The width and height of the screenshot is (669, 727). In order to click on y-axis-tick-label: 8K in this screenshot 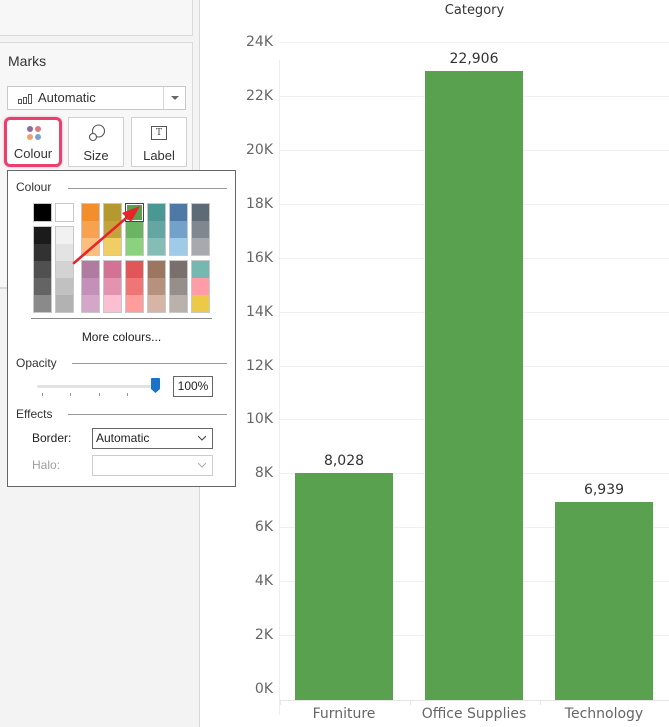, I will do `click(263, 473)`.